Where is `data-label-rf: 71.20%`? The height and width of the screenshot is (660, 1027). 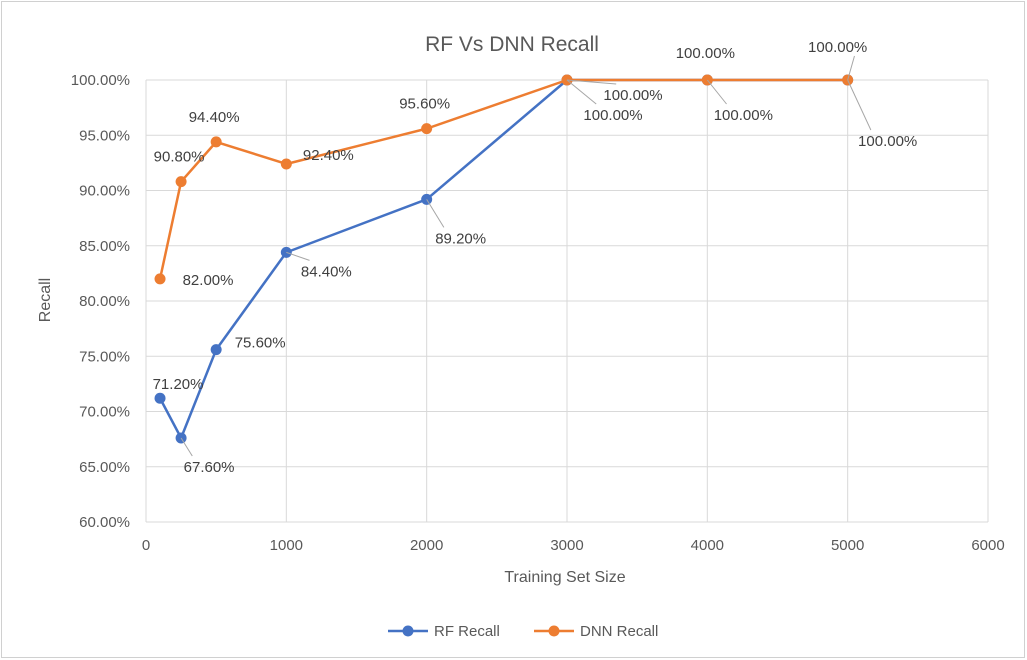
data-label-rf: 71.20% is located at coordinates (178, 384).